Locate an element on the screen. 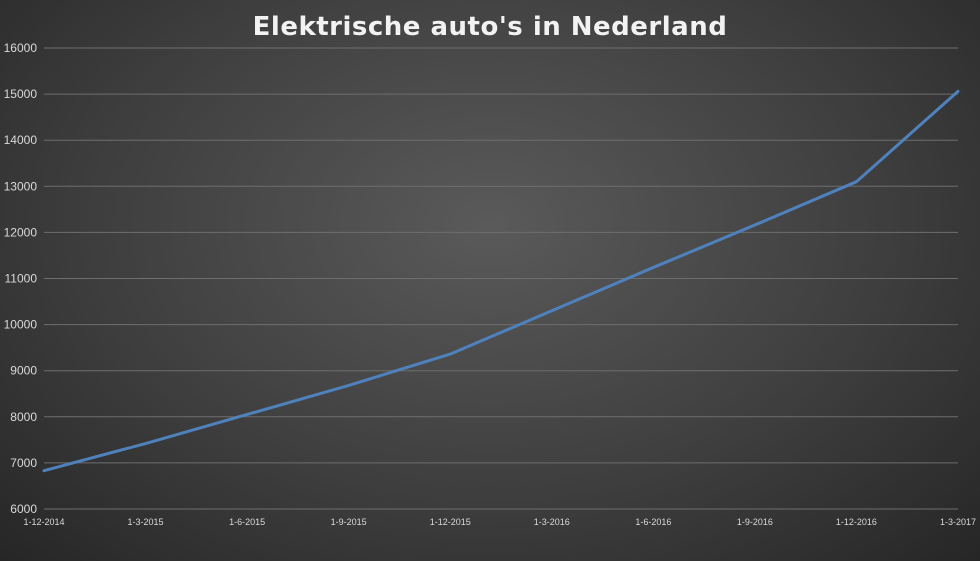 This screenshot has width=980, height=561. y-tick-label: 9000 is located at coordinates (23, 371).